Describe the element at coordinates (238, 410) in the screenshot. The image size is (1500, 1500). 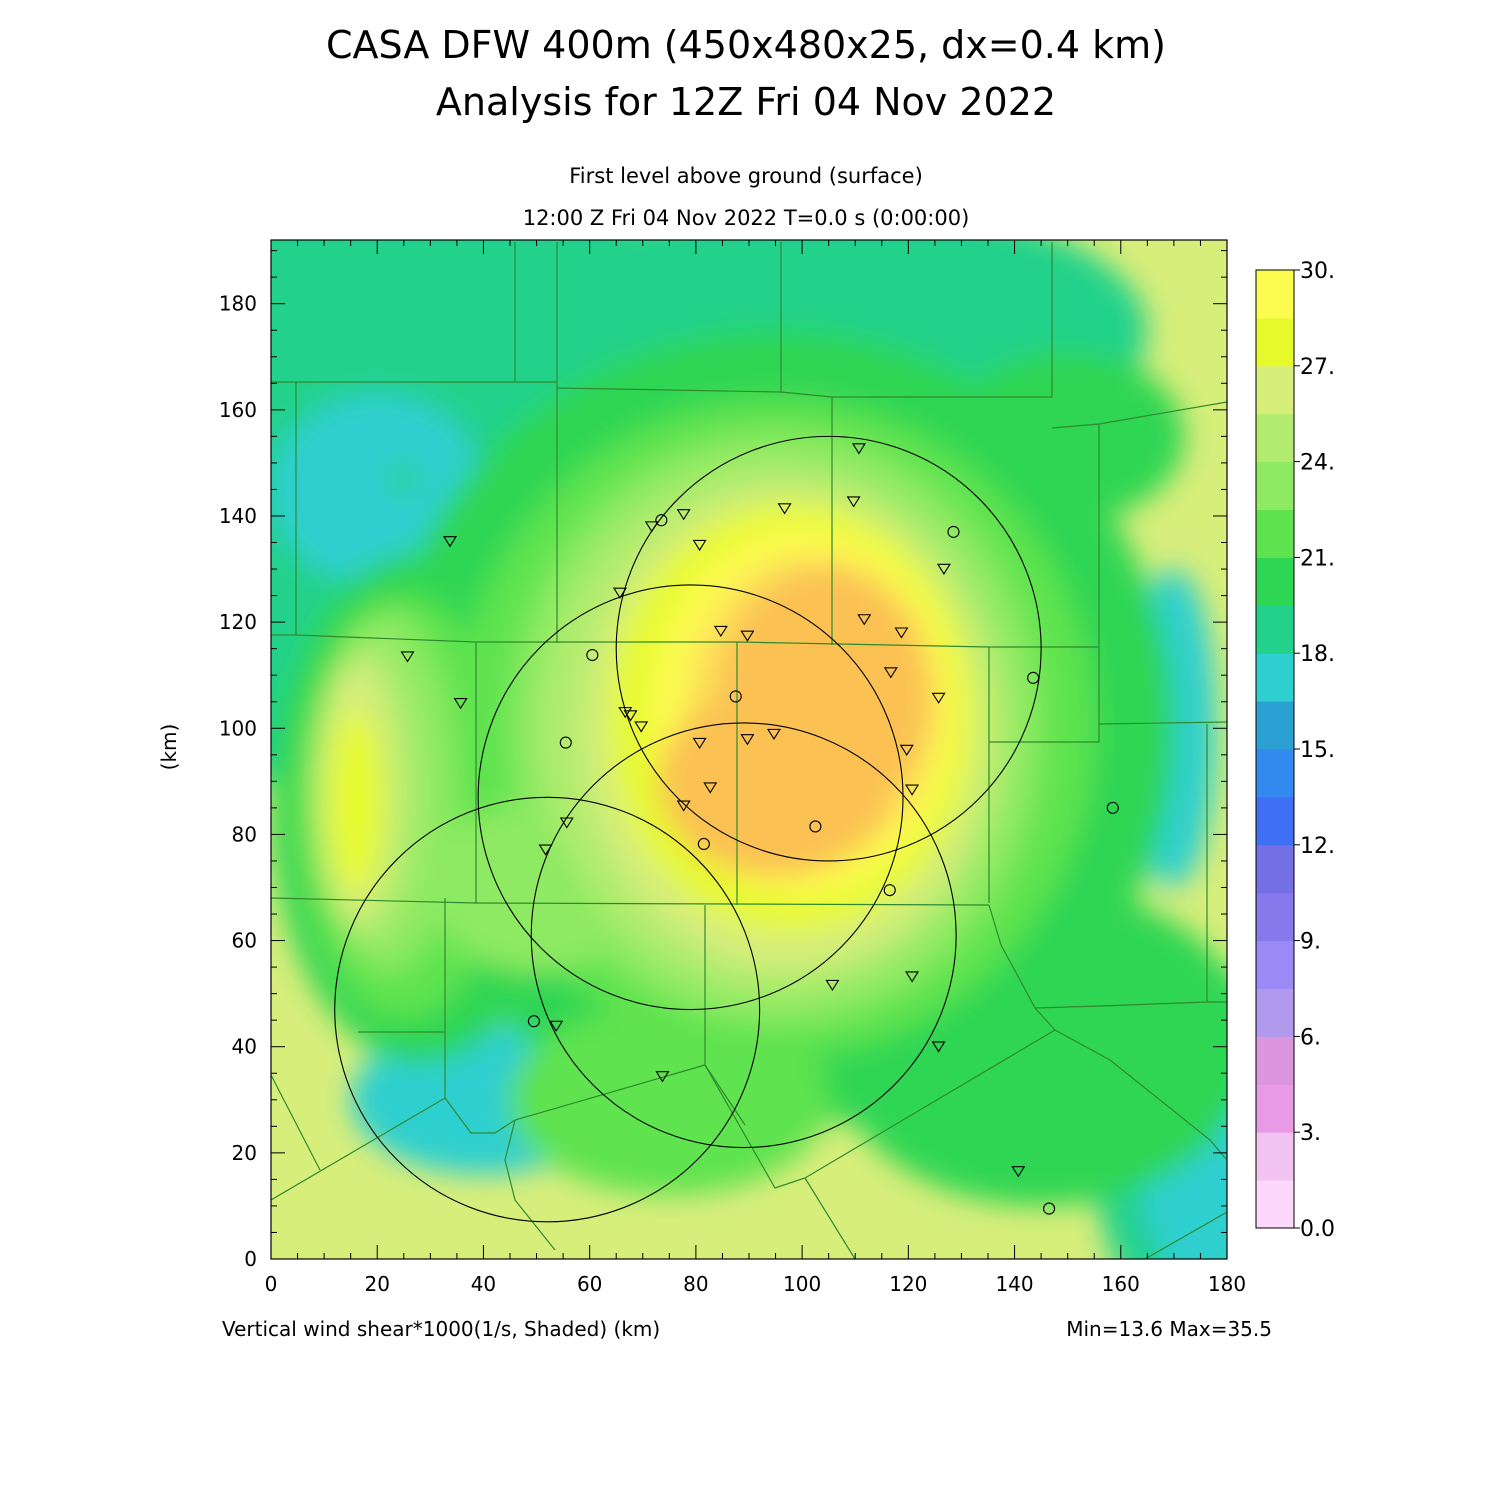
I see `y-tick-label: 160` at that location.